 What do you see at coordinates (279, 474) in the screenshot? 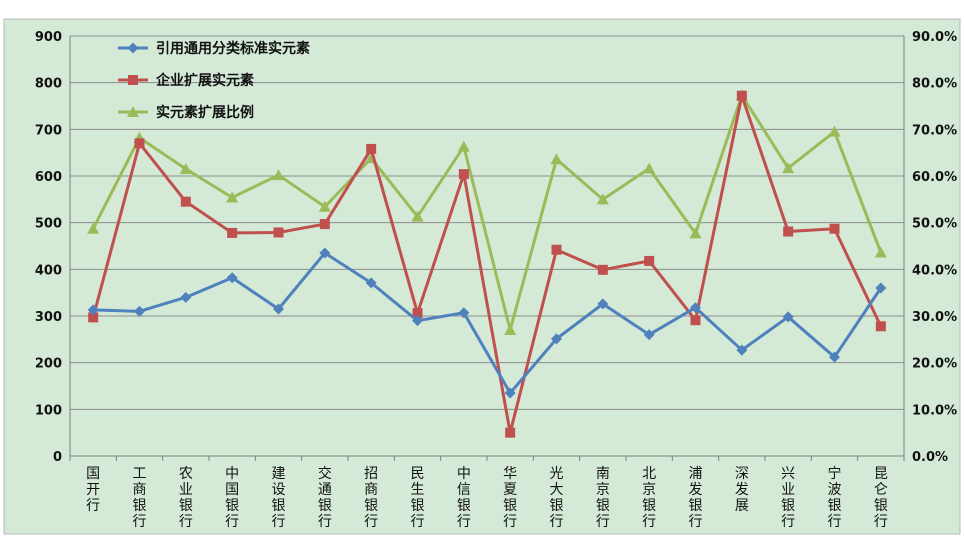
I see `x-tick-label-char: 建` at bounding box center [279, 474].